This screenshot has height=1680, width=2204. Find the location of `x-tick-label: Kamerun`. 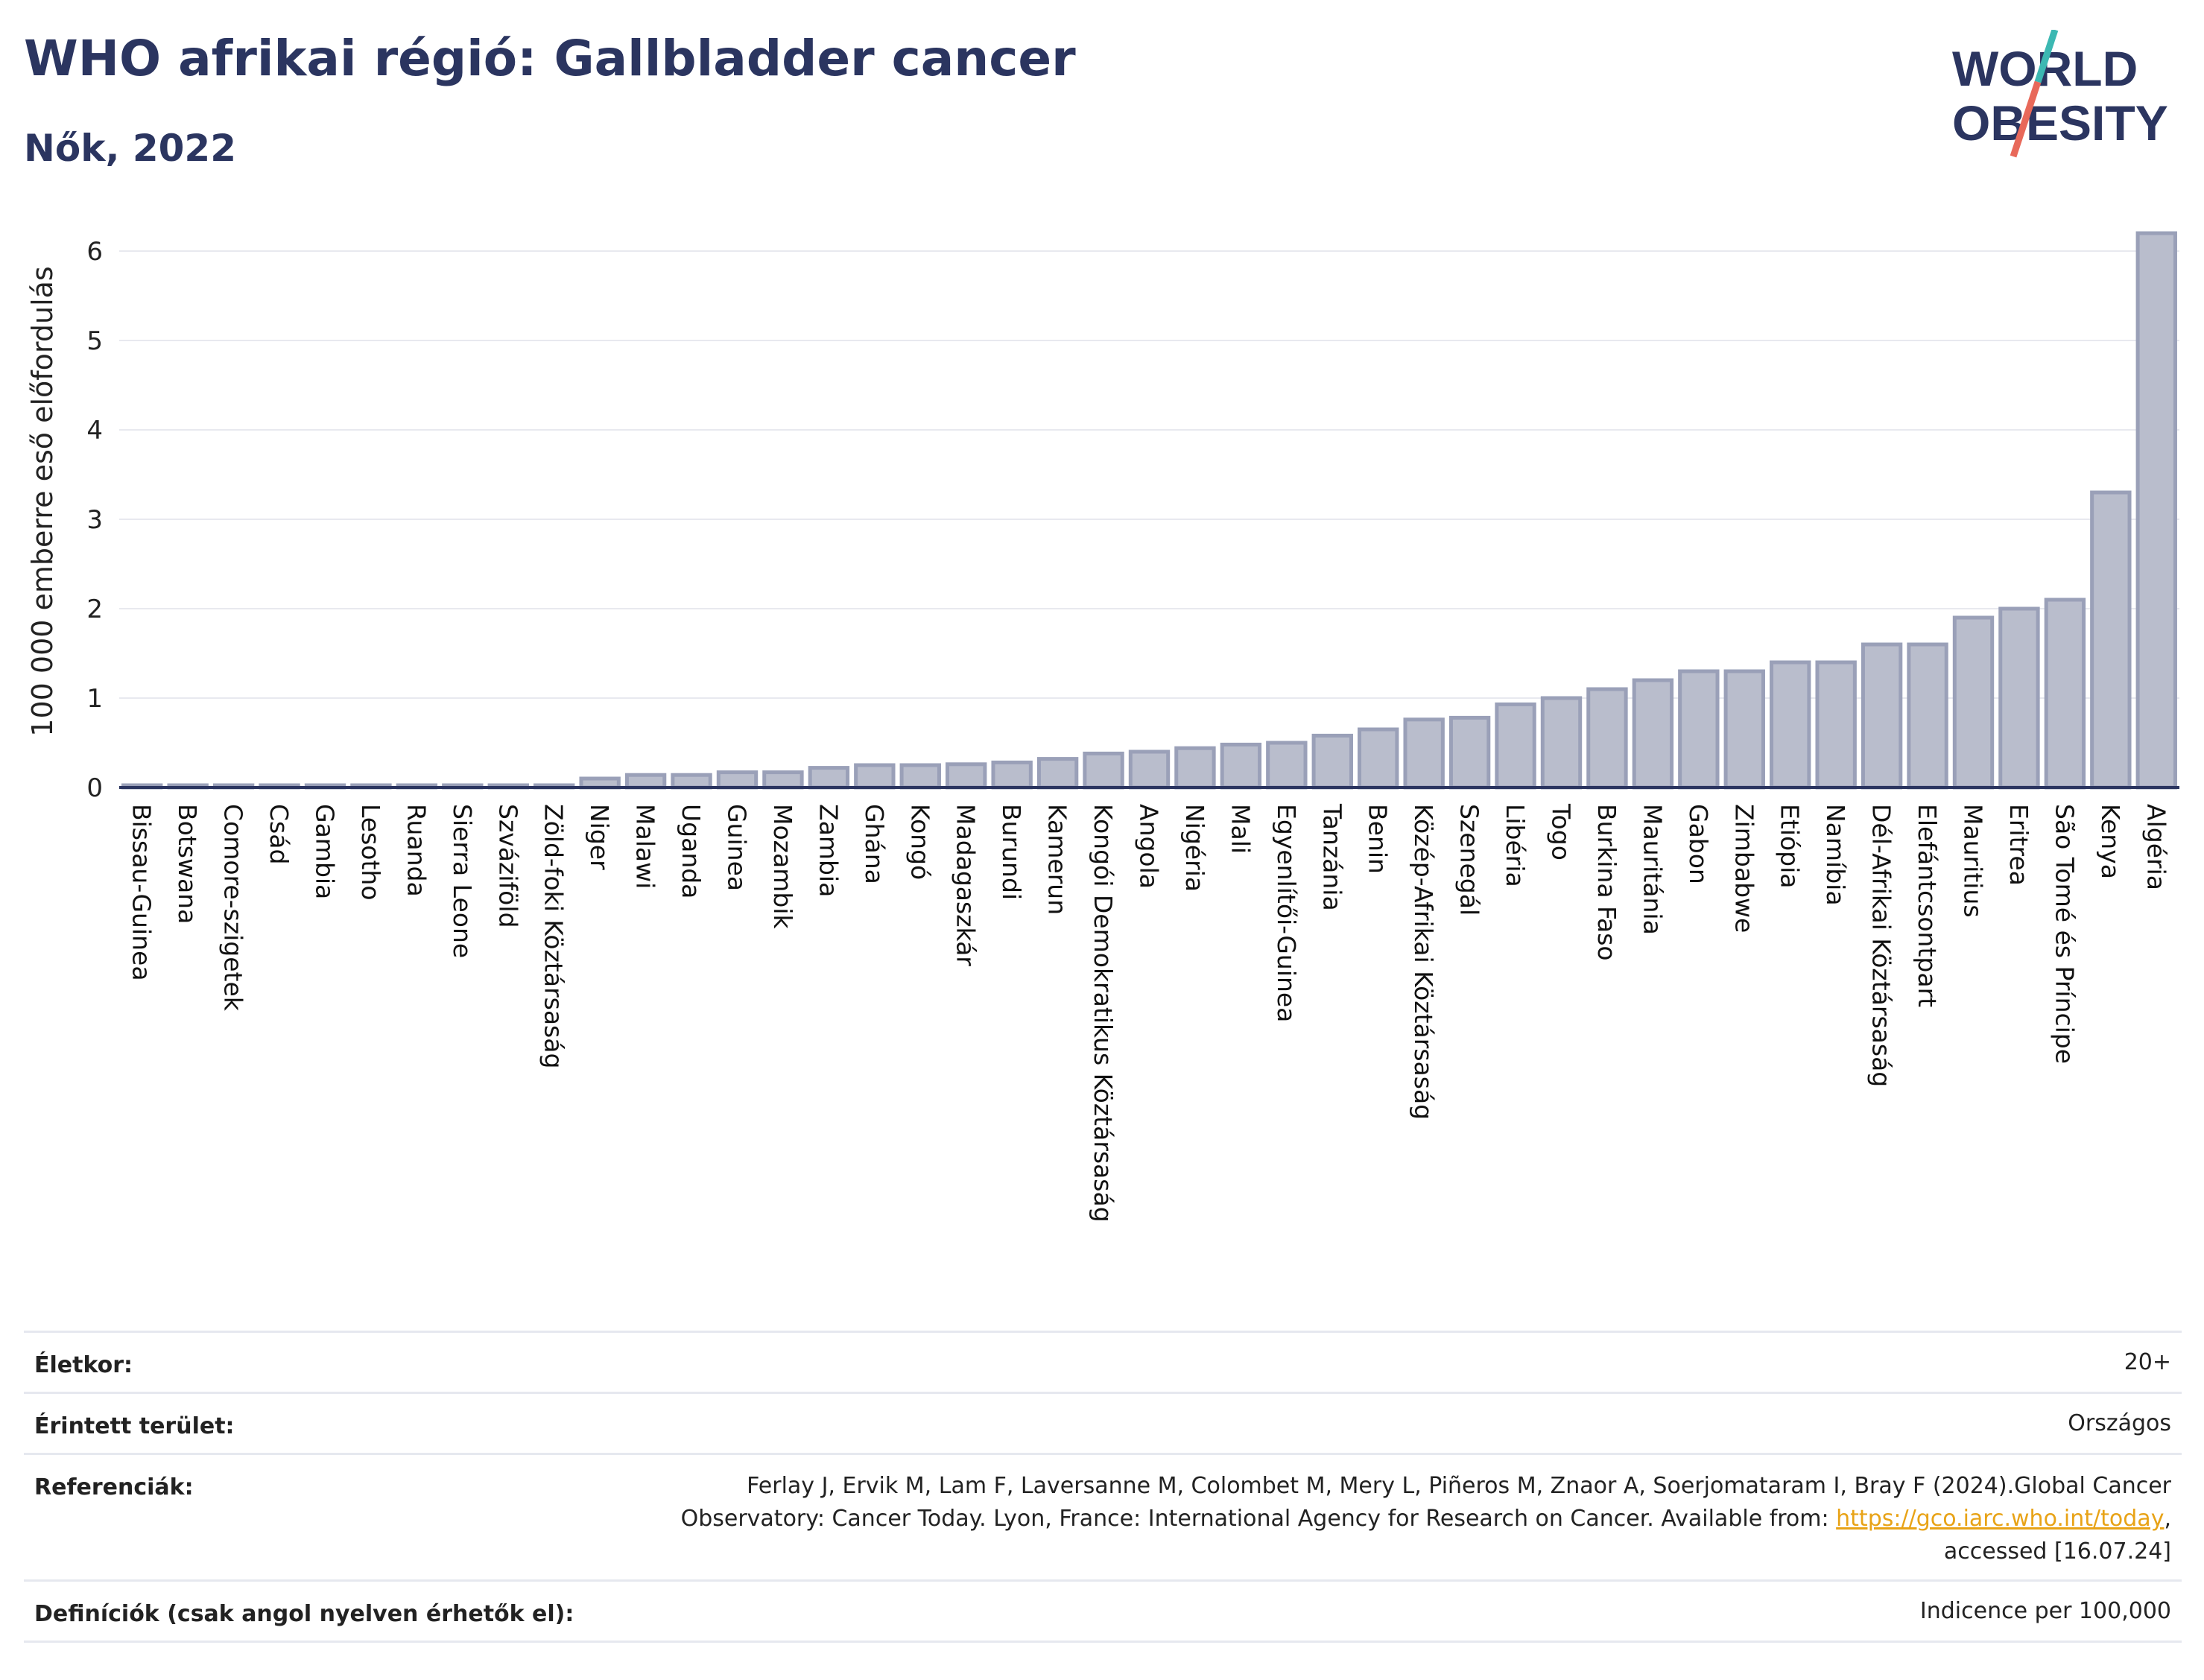

x-tick-label: Kamerun is located at coordinates (1057, 859).